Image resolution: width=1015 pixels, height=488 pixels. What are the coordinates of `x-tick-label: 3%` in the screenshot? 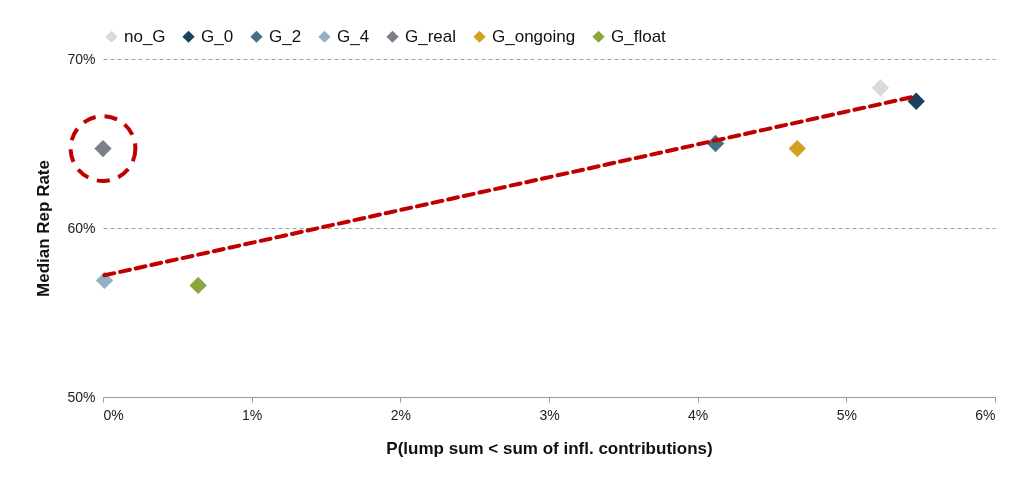 It's located at (549, 414).